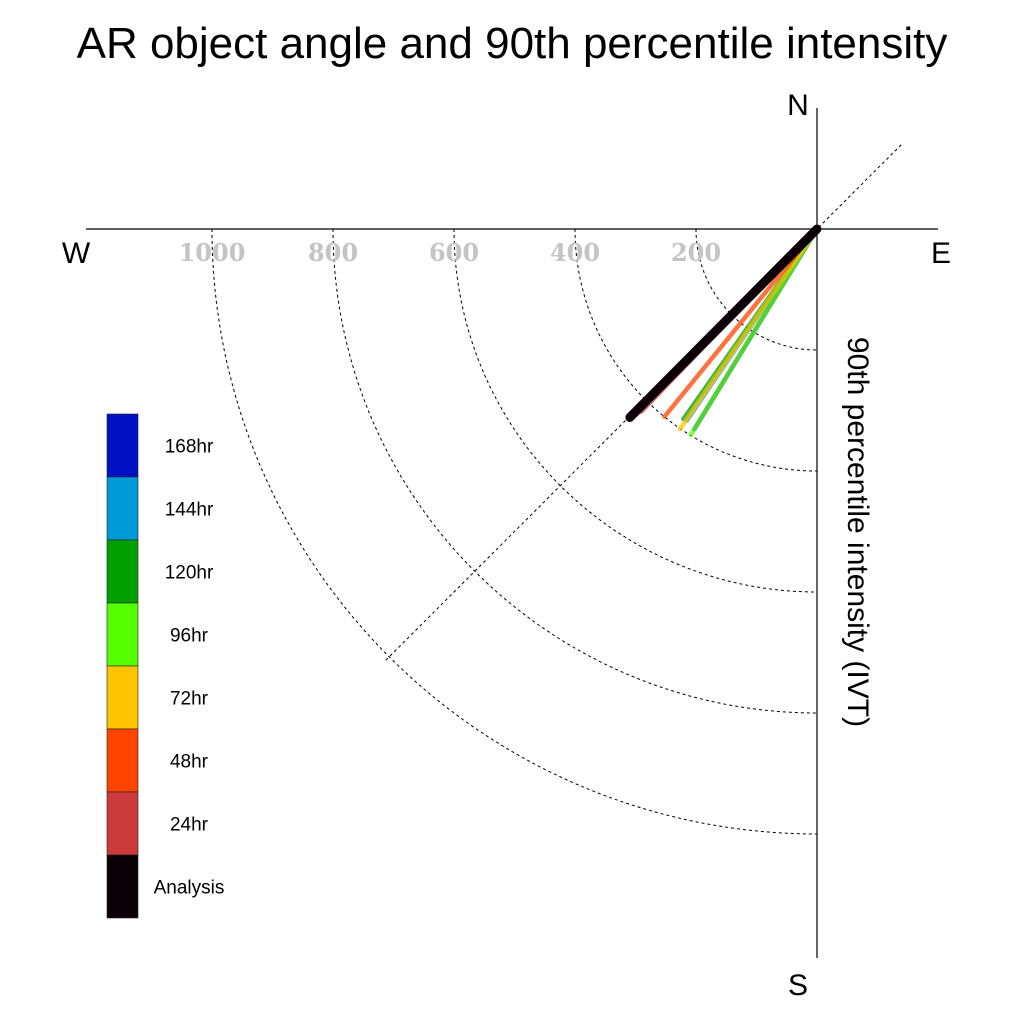 The width and height of the screenshot is (1024, 1024). Describe the element at coordinates (454, 252) in the screenshot. I see `radial-tick-600: 600` at that location.